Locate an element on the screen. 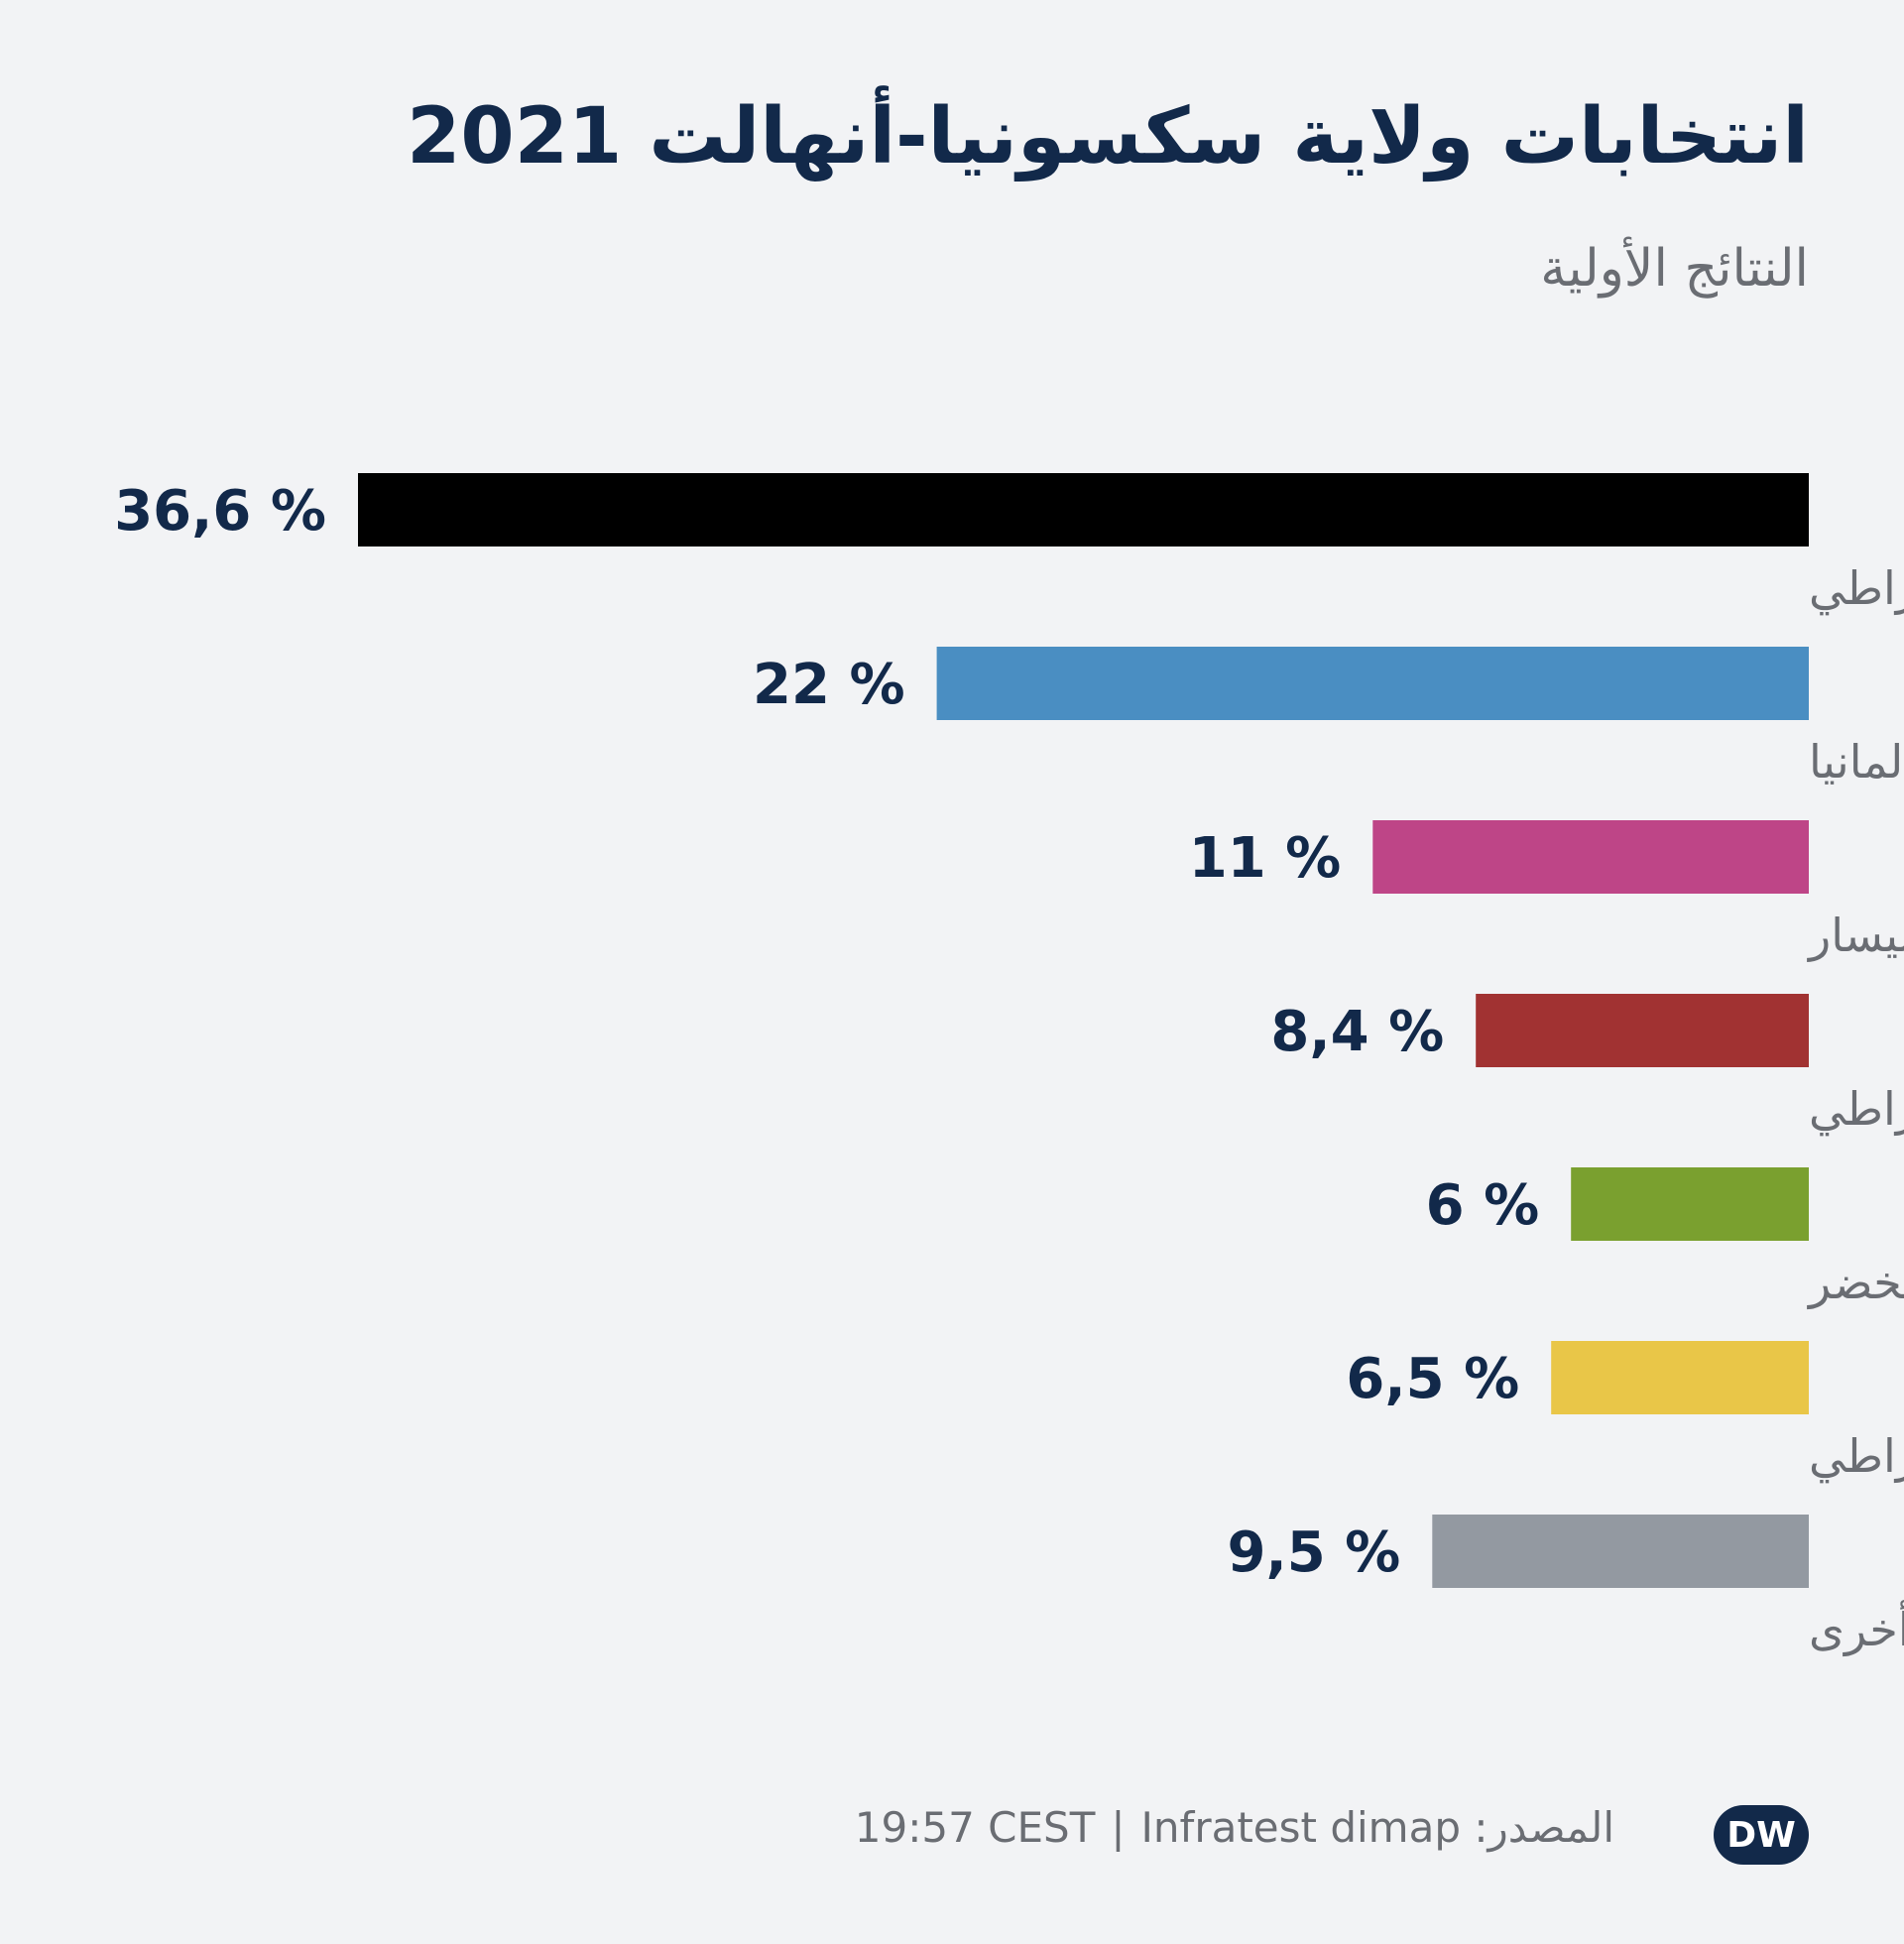 The width and height of the screenshot is (1904, 1944). bar-value-label-4: 6 % is located at coordinates (1483, 1205).